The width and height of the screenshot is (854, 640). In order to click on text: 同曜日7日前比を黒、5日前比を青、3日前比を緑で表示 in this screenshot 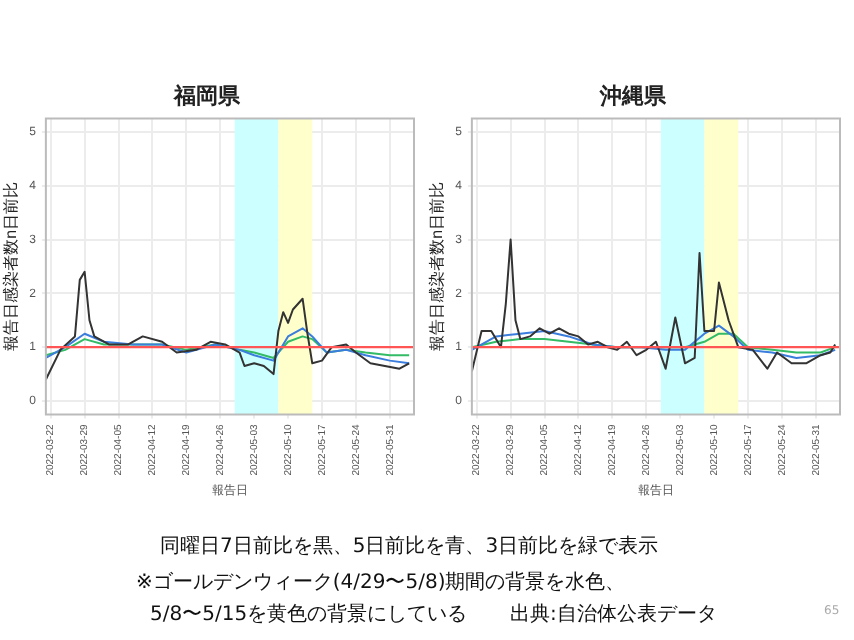, I will do `click(409, 546)`.